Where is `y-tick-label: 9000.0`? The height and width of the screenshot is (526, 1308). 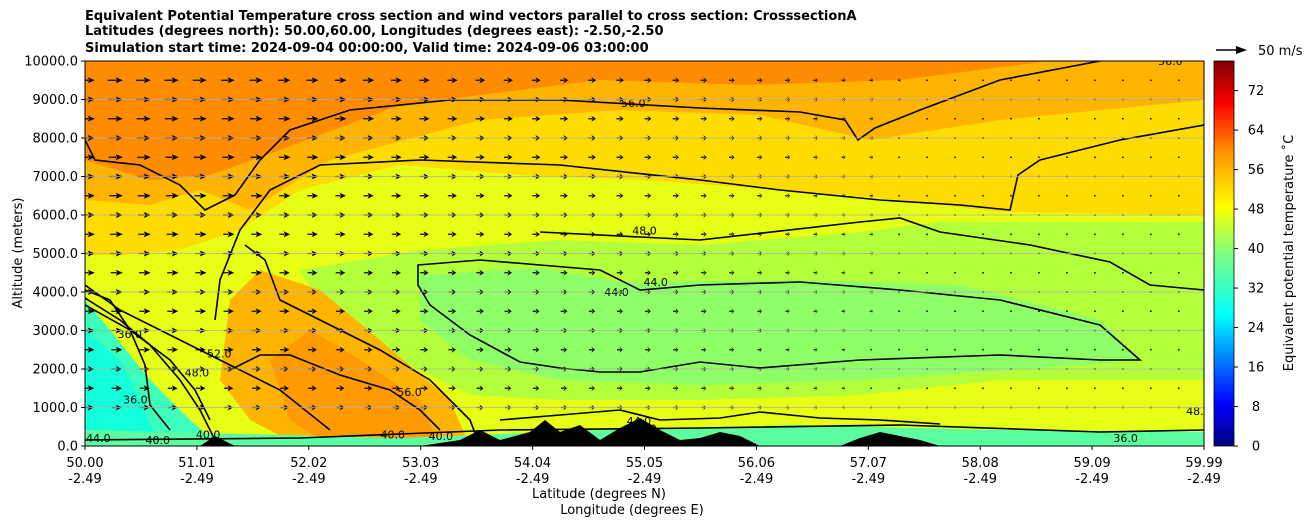 y-tick-label: 9000.0 is located at coordinates (56, 100).